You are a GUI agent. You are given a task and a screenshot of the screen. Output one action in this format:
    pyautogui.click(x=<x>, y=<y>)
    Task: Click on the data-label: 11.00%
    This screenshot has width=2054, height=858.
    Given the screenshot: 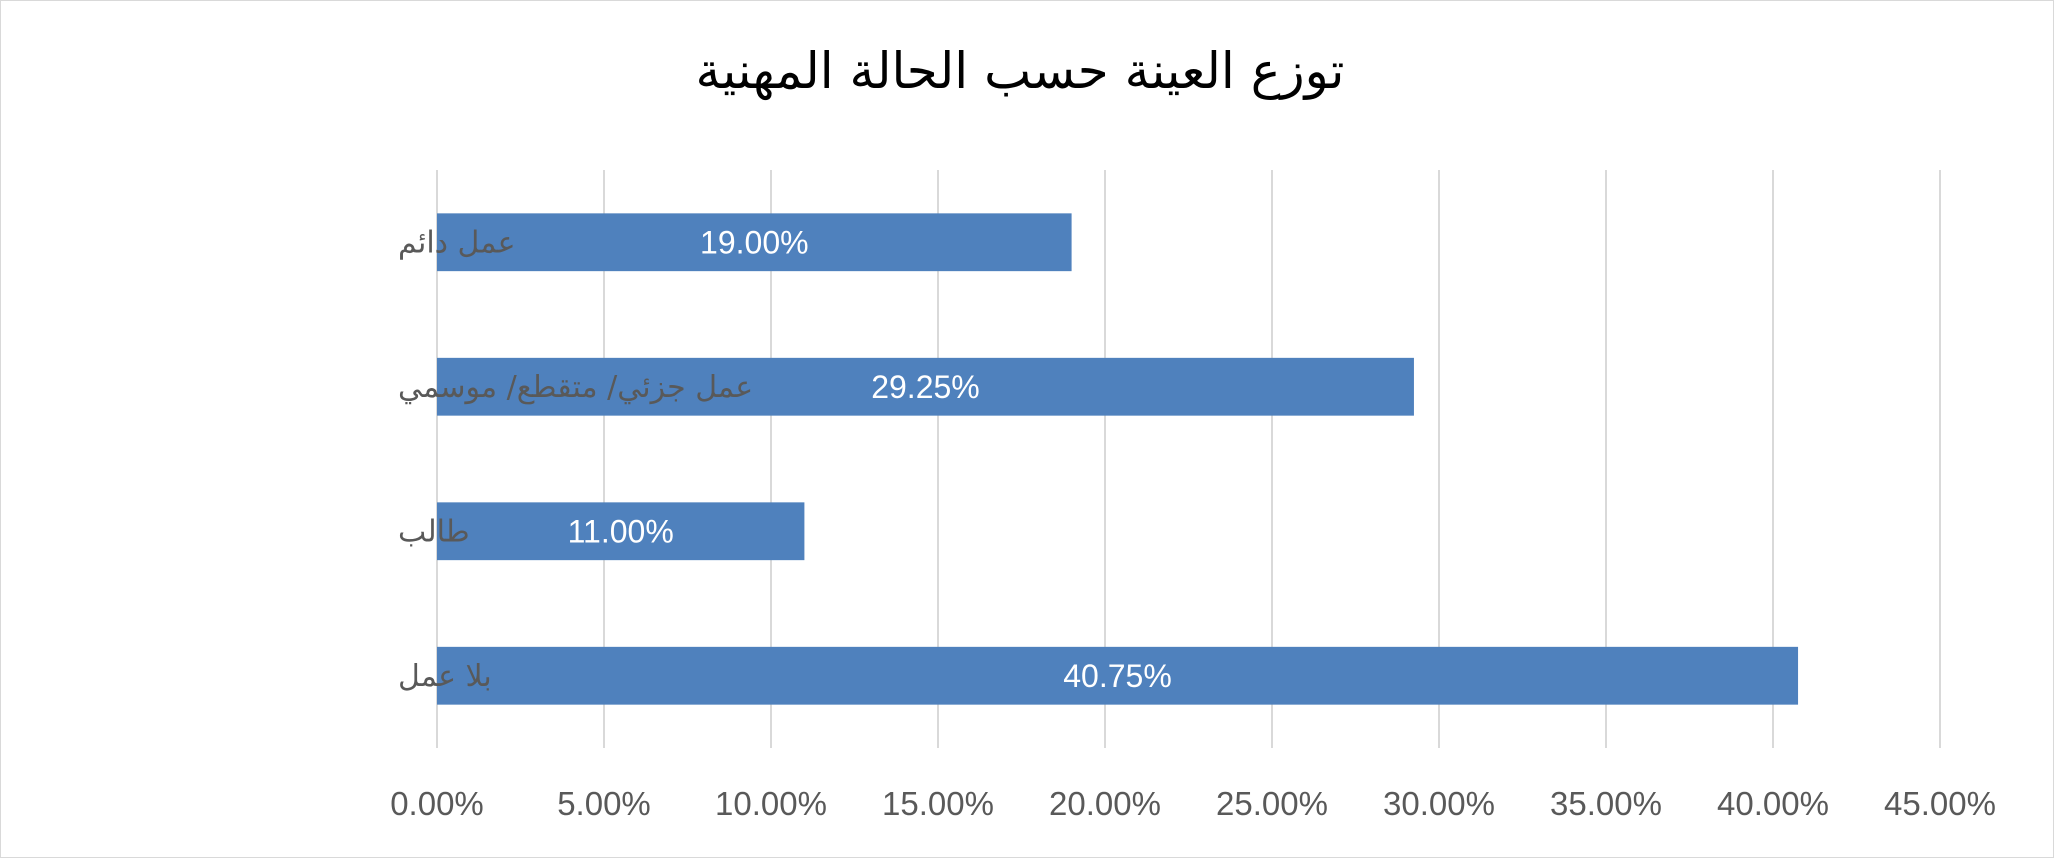 What is the action you would take?
    pyautogui.click(x=621, y=531)
    